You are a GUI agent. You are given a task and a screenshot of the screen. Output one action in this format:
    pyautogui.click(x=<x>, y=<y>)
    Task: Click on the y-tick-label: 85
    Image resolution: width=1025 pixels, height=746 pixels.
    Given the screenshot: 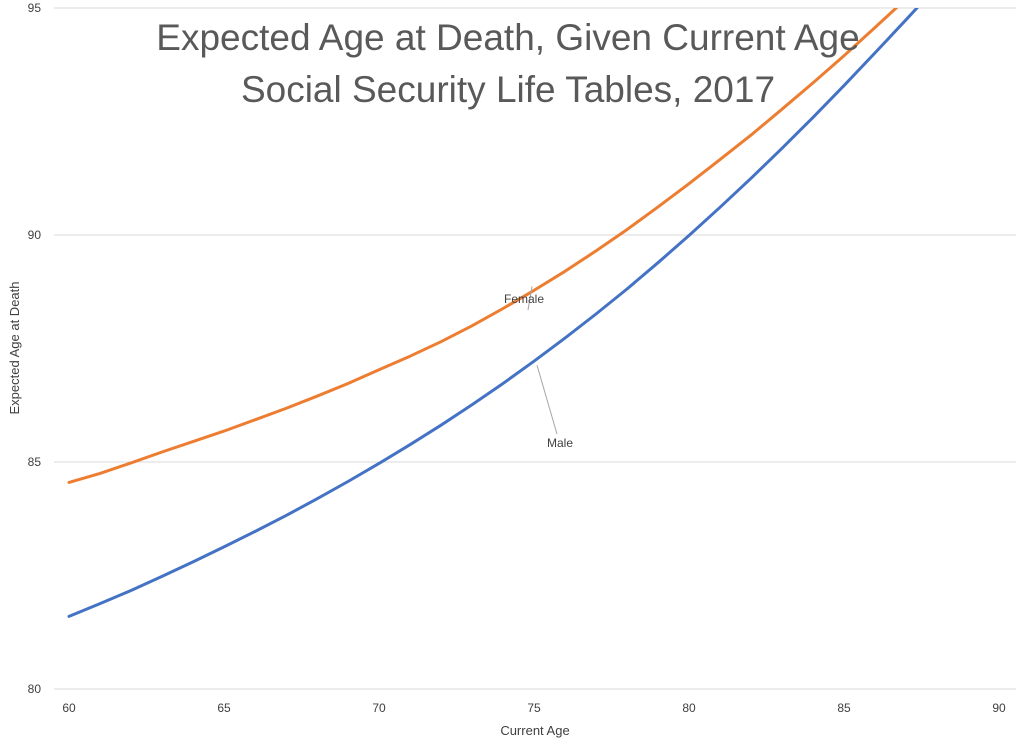 What is the action you would take?
    pyautogui.click(x=35, y=462)
    